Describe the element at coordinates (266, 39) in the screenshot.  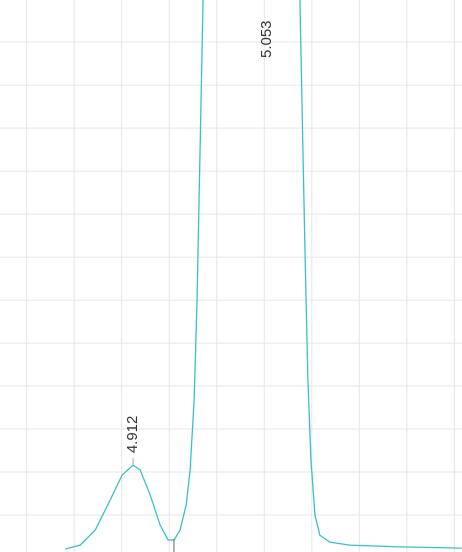
I see `peak-label: 5.053` at that location.